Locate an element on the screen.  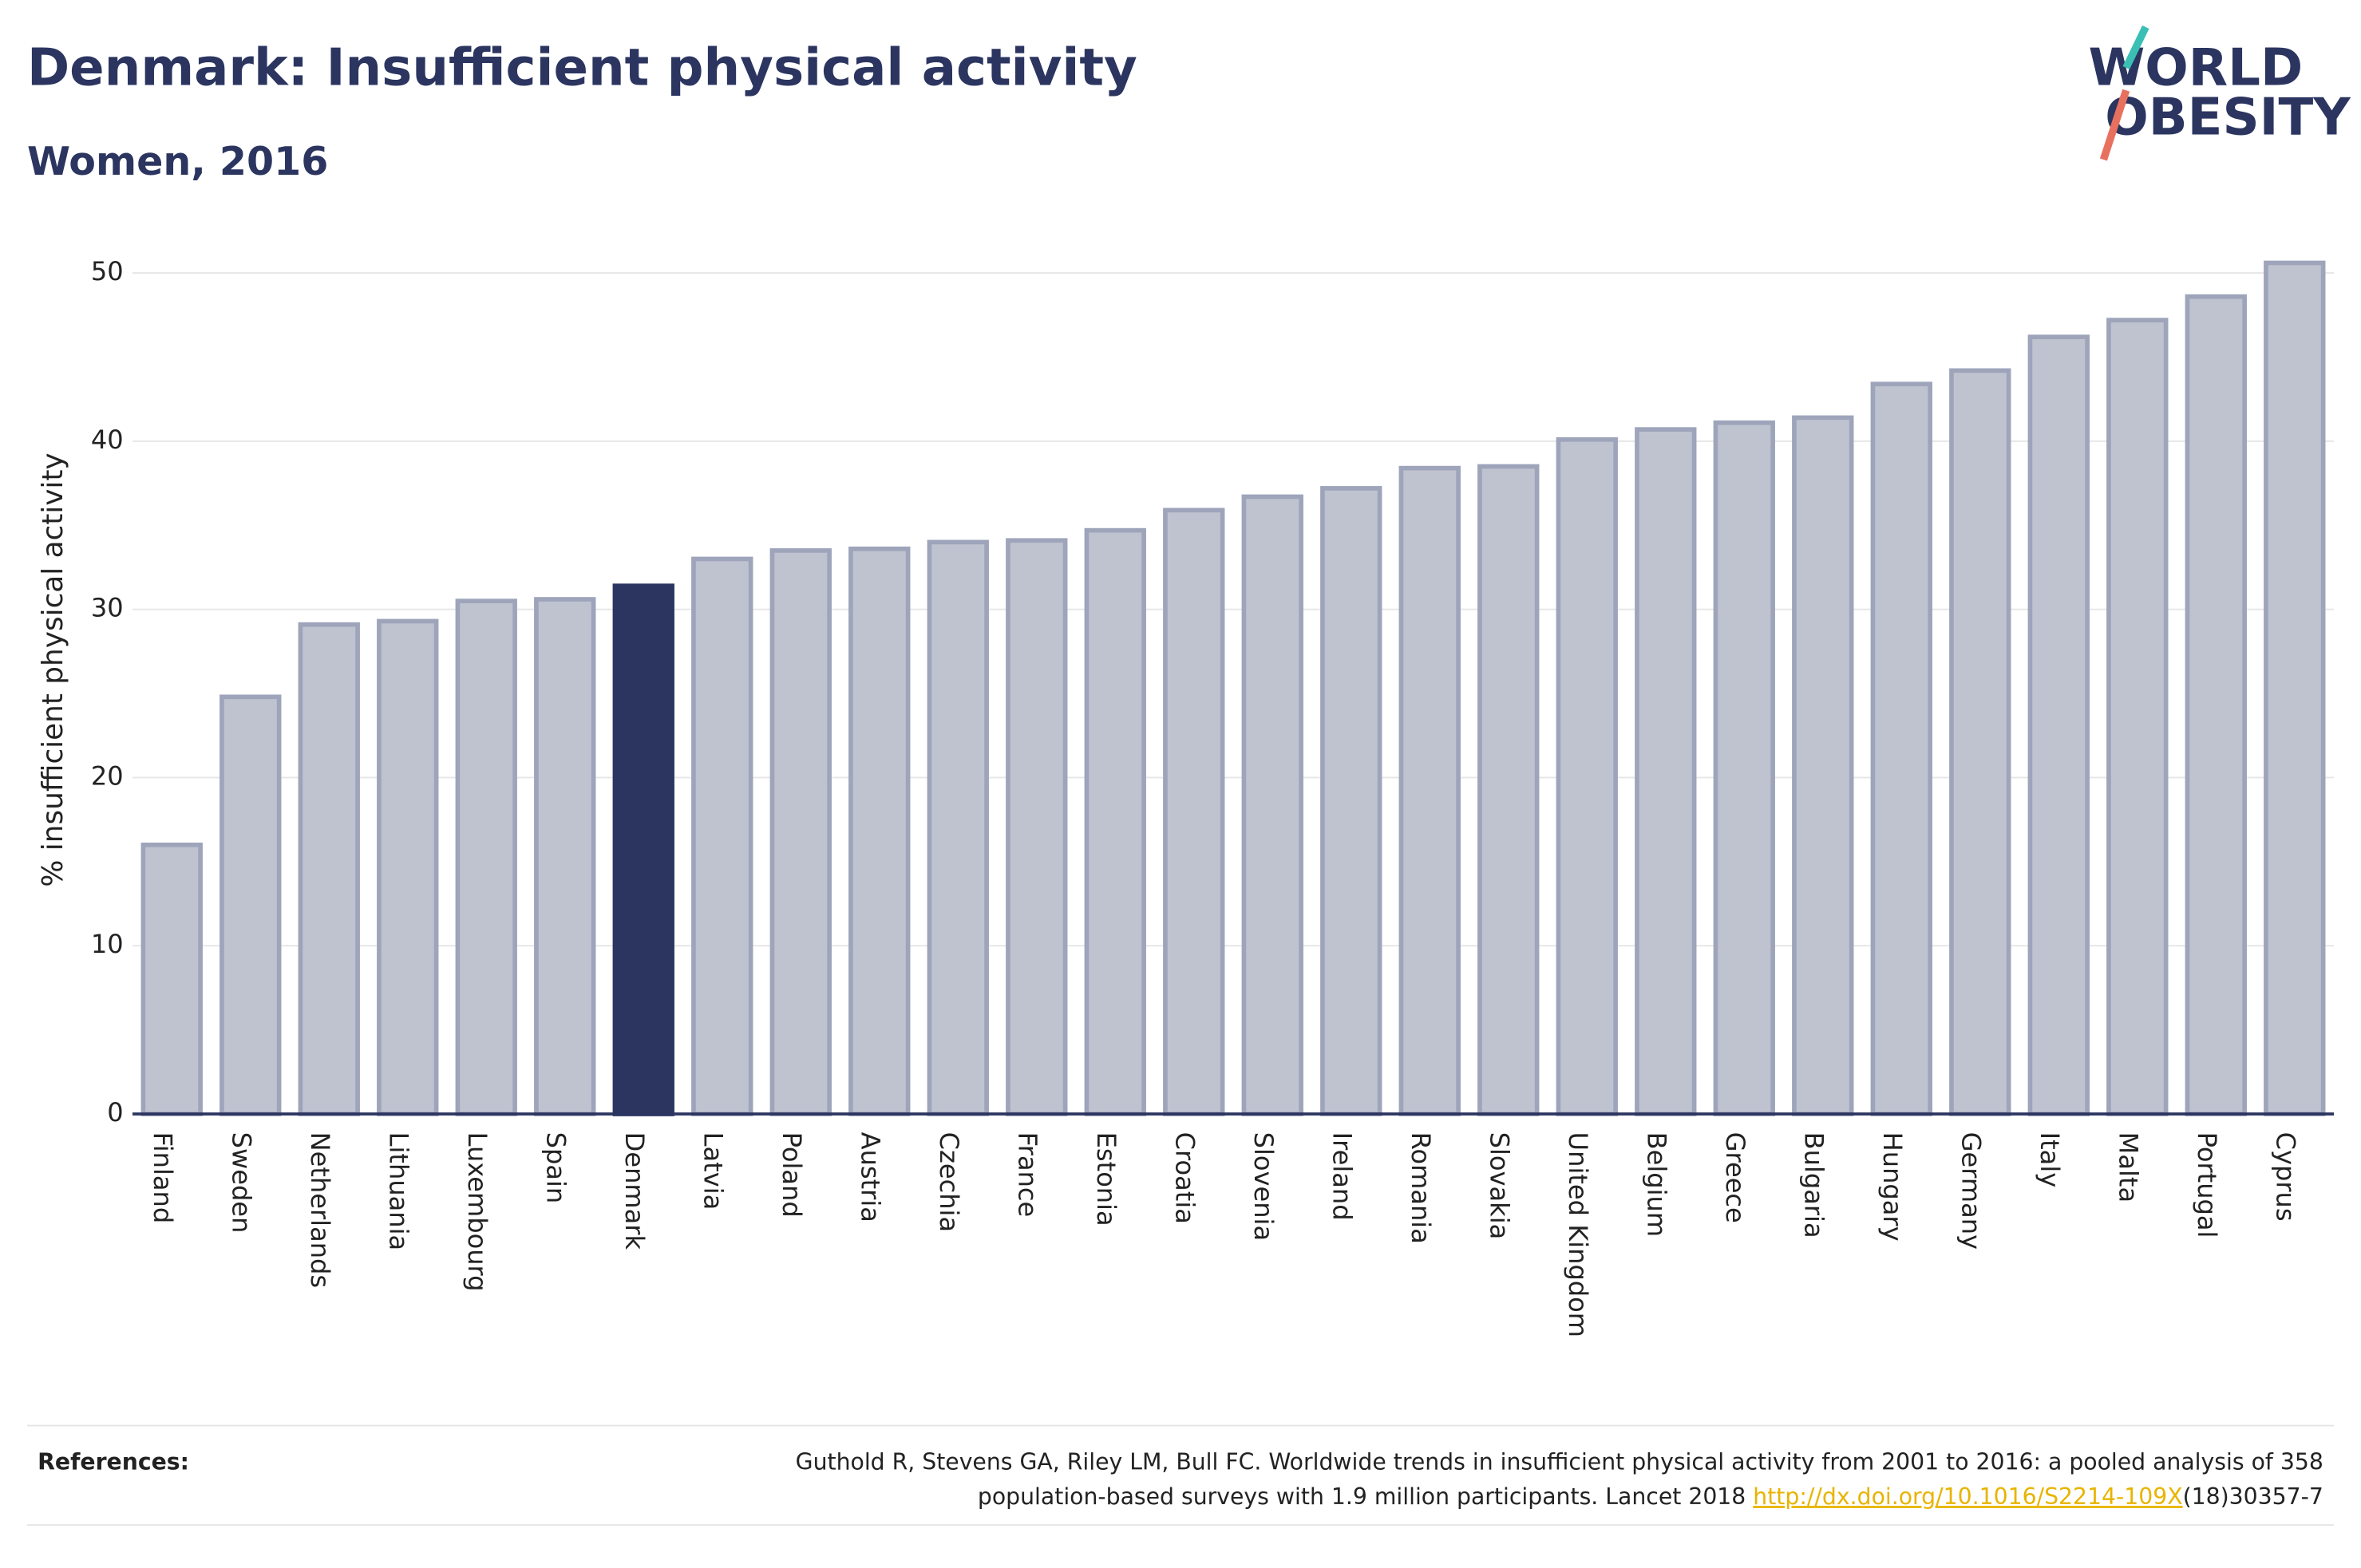
x-tick-label: United Kingdom is located at coordinates (1578, 1234).